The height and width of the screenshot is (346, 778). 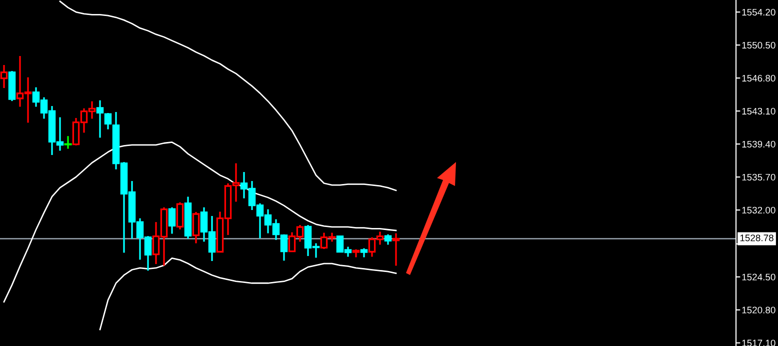 I want to click on y-tick-label: 1532.00, so click(x=759, y=210).